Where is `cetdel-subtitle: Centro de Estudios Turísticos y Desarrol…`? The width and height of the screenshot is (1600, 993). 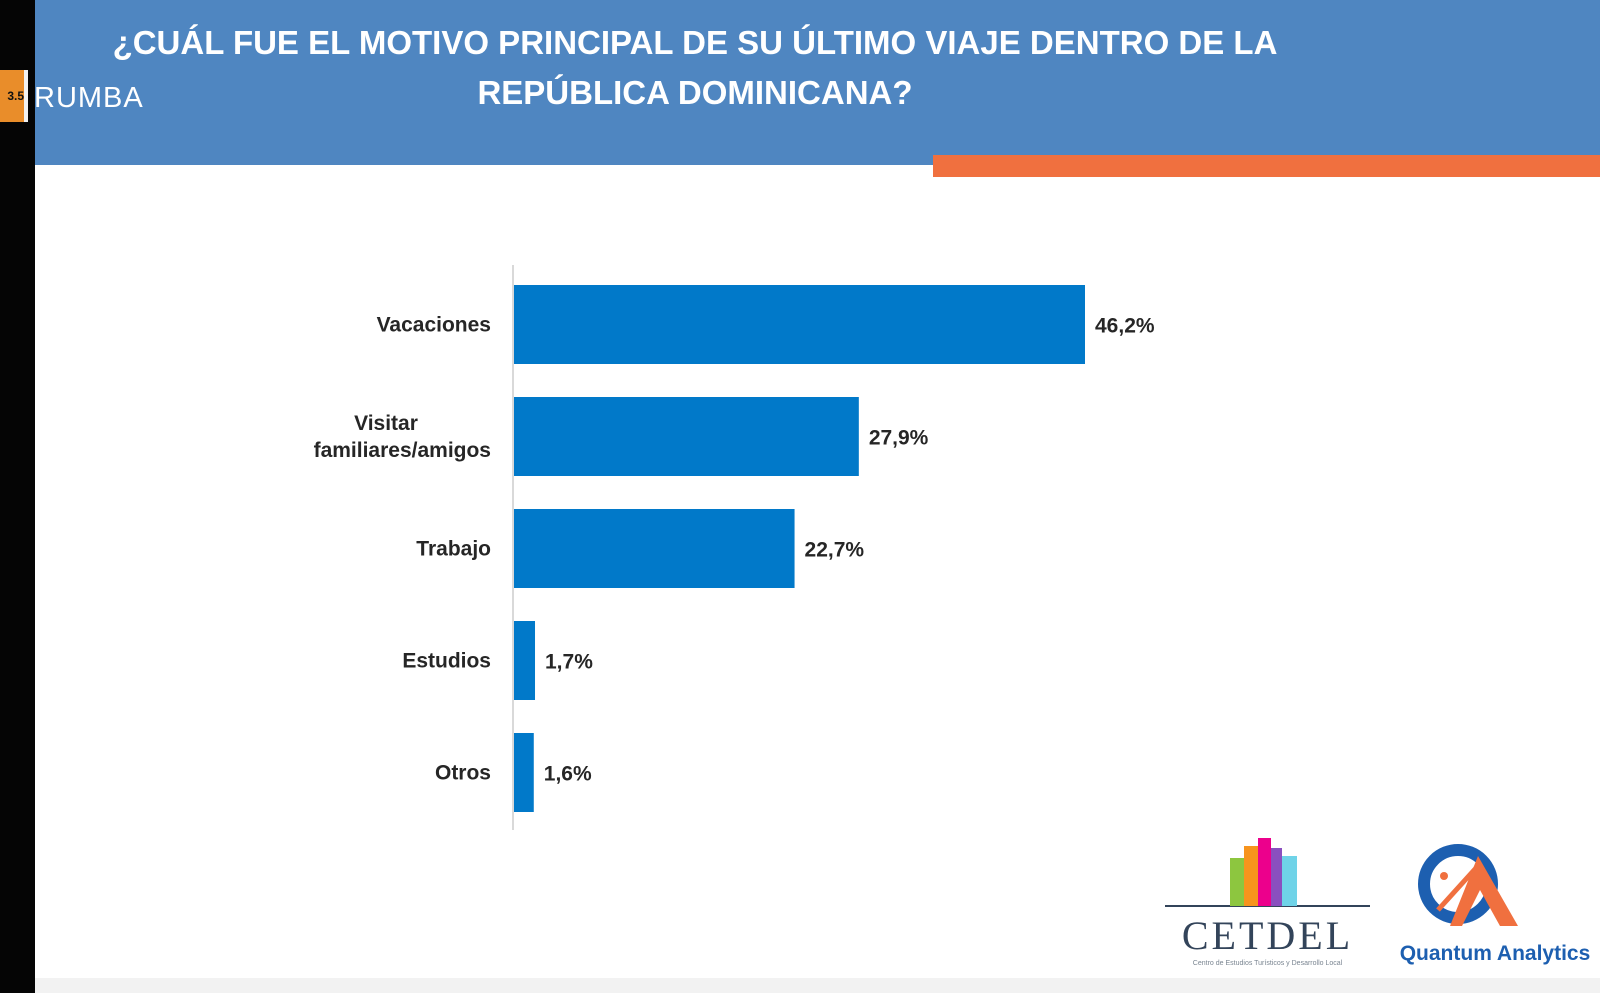
cetdel-subtitle: Centro de Estudios Turísticos y Desarrol… is located at coordinates (1267, 963).